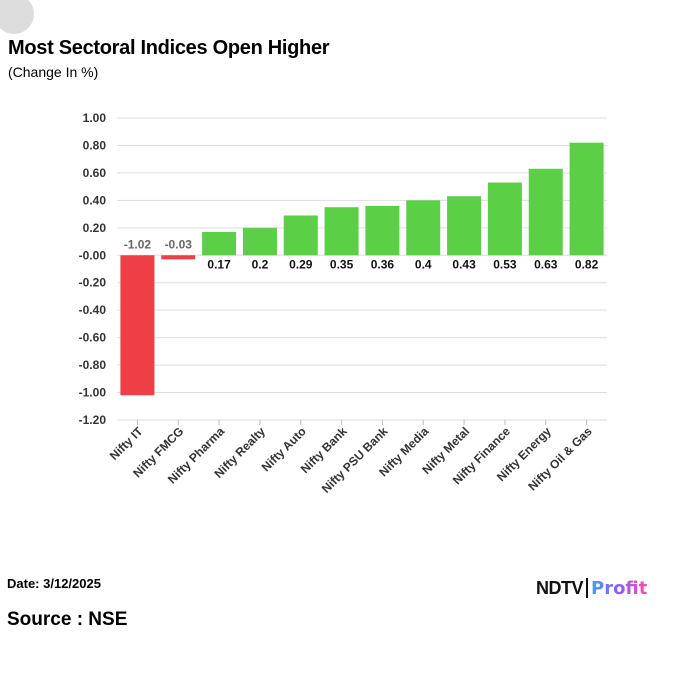  What do you see at coordinates (95, 118) in the screenshot?
I see `y-tick-label: 1.00` at bounding box center [95, 118].